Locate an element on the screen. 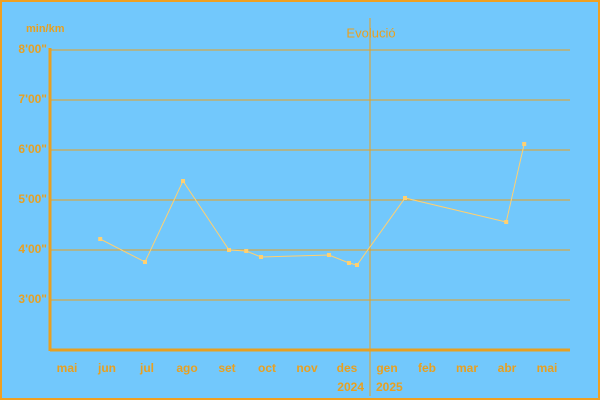  y-tick-label: 8'00" is located at coordinates (32, 49).